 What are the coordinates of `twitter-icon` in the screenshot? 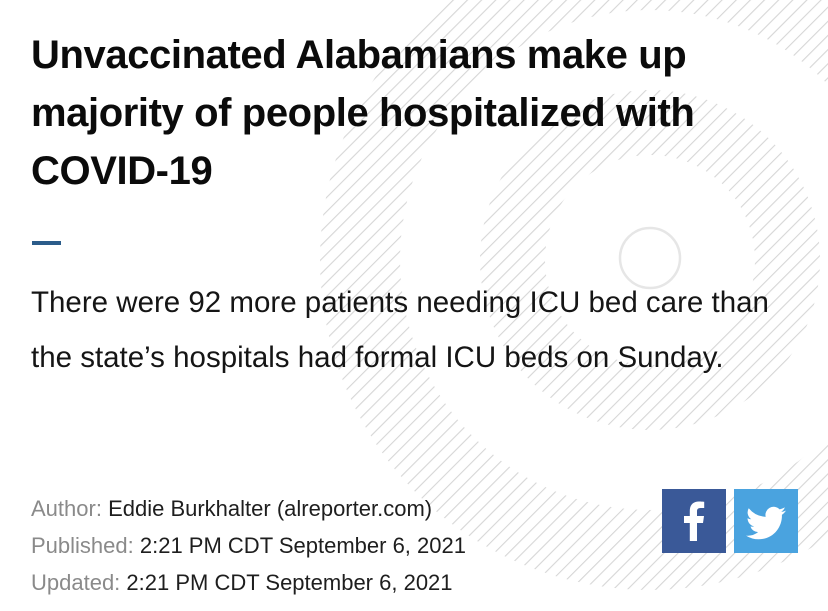 It's located at (766, 521).